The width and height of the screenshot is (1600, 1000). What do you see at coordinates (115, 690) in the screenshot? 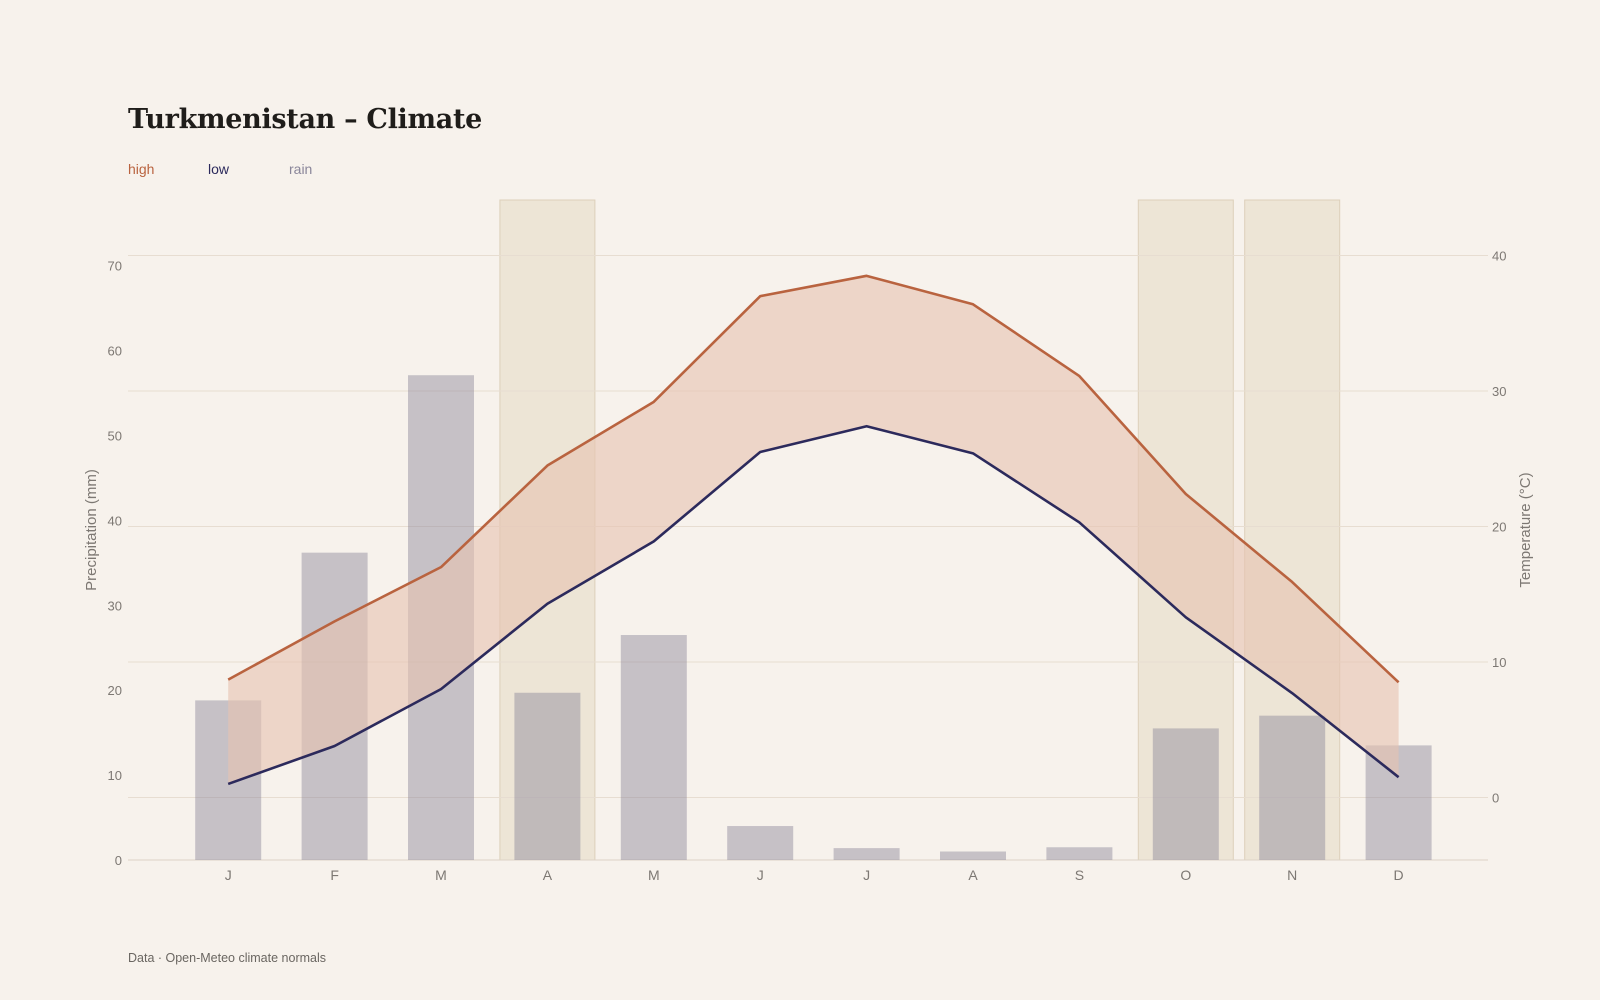
I see `left-tick-label-20: 20` at bounding box center [115, 690].